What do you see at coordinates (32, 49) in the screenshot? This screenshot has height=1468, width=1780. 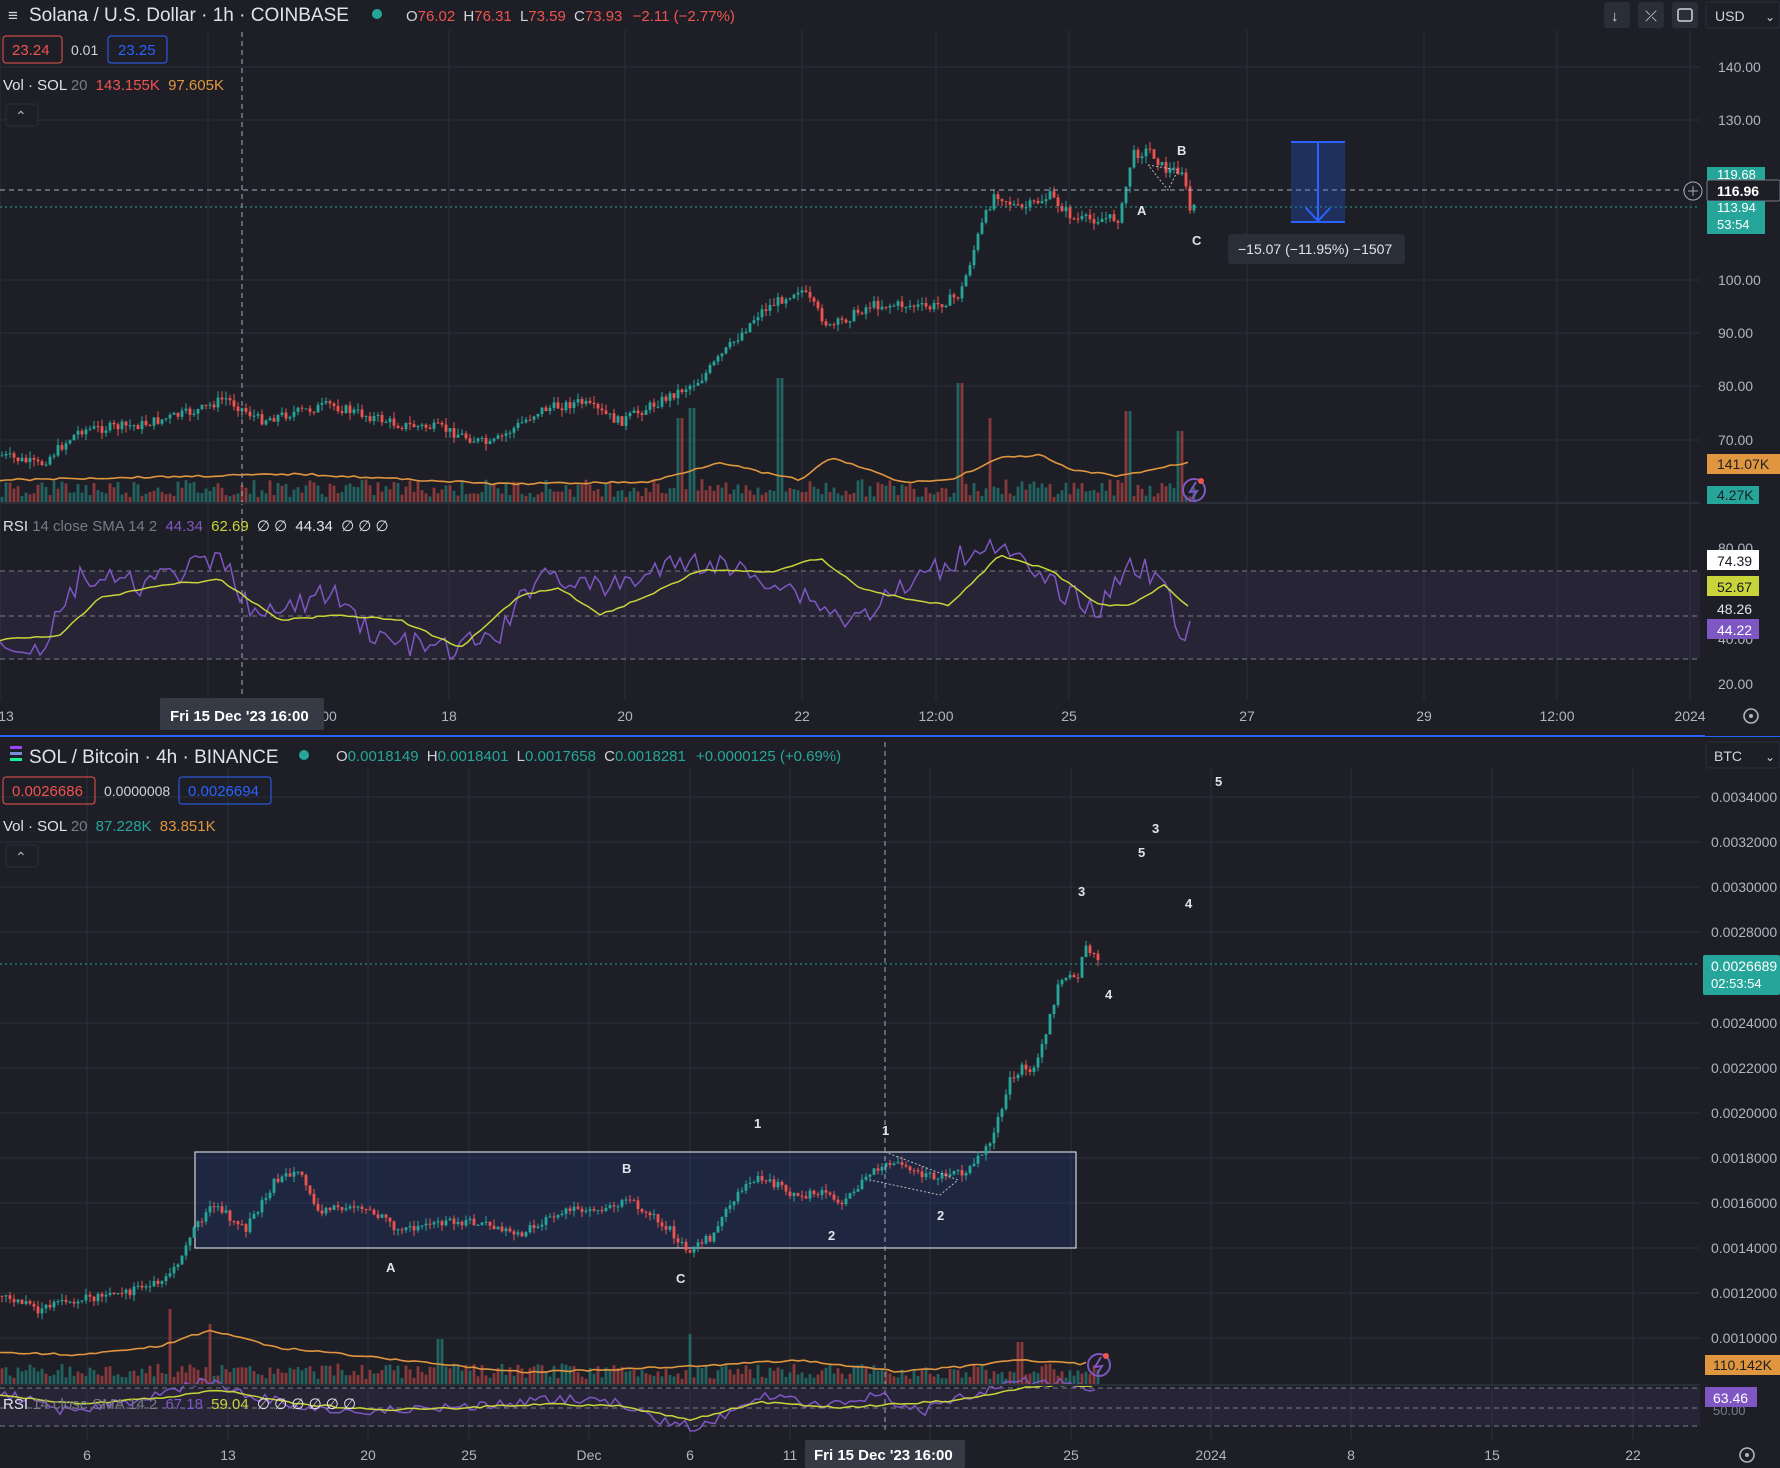 I see `top-sell-button` at bounding box center [32, 49].